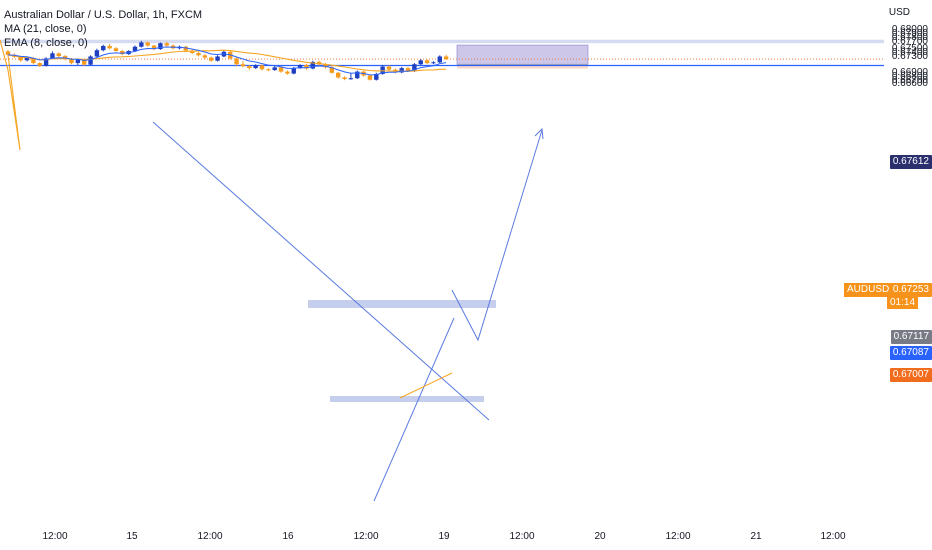 The height and width of the screenshot is (550, 932). I want to click on y-tick-label: 0.67700, so click(909, 41).